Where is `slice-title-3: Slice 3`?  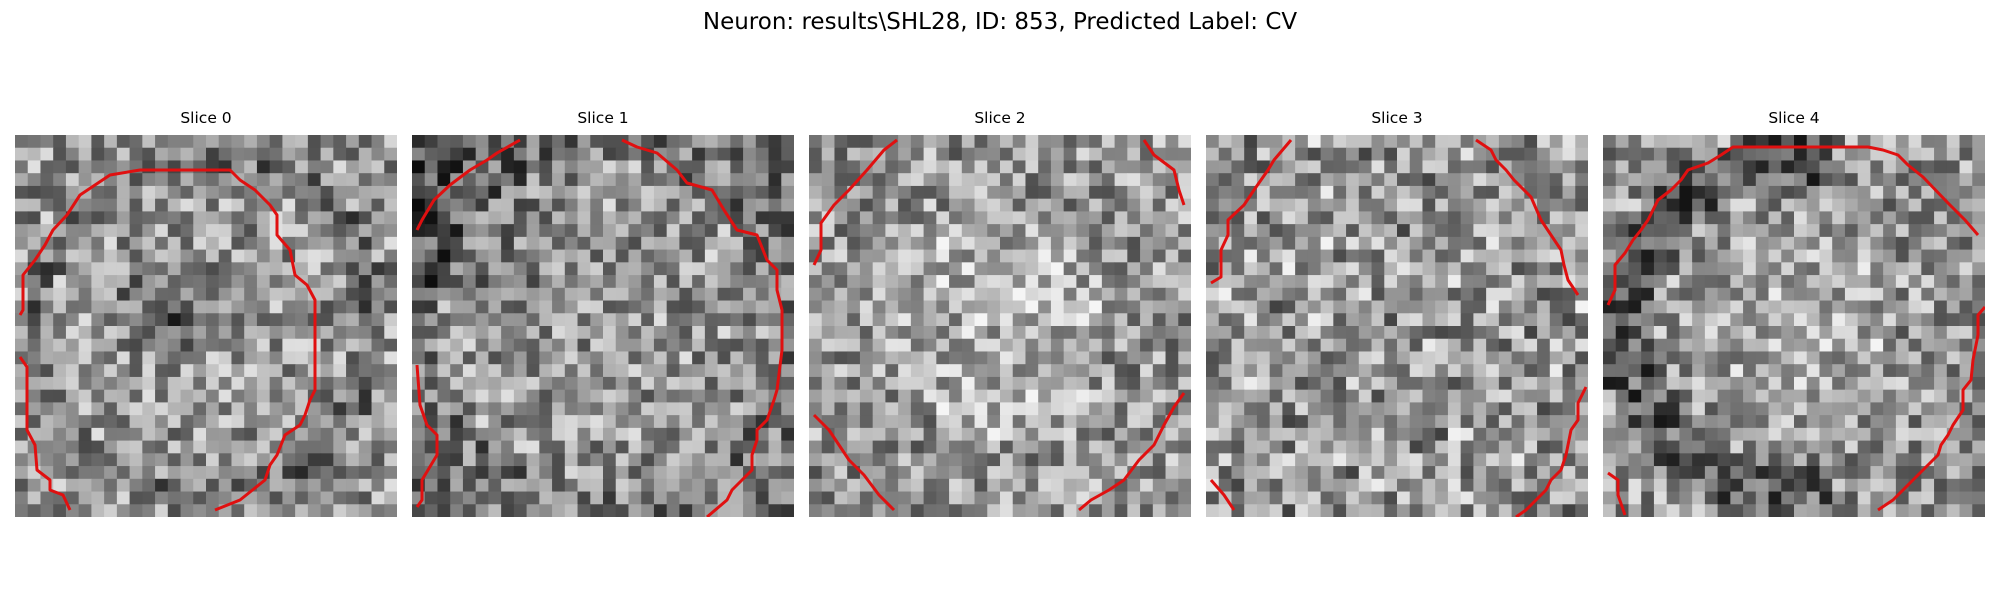
slice-title-3: Slice 3 is located at coordinates (1397, 118).